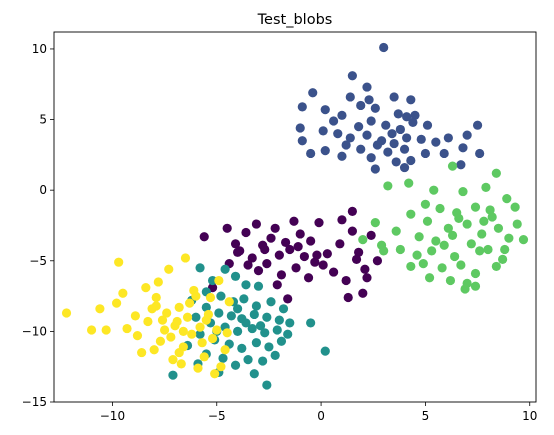 This screenshot has width=554, height=435. Describe the element at coordinates (112, 416) in the screenshot. I see `x-tick-label: −10` at that location.